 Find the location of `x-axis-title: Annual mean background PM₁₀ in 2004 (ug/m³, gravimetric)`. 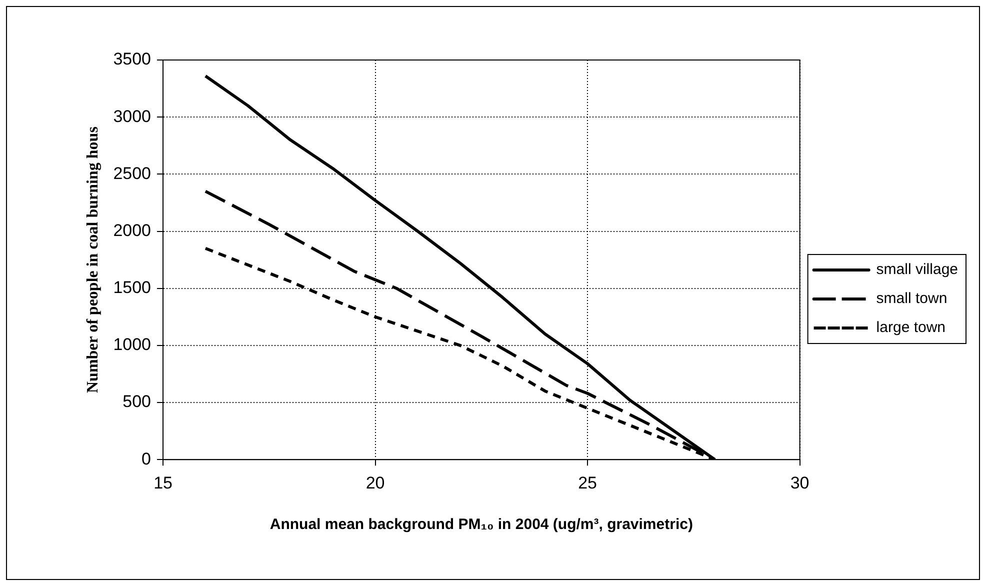

x-axis-title: Annual mean background PM₁₀ in 2004 (ug/m³, gravimetric) is located at coordinates (481, 525).